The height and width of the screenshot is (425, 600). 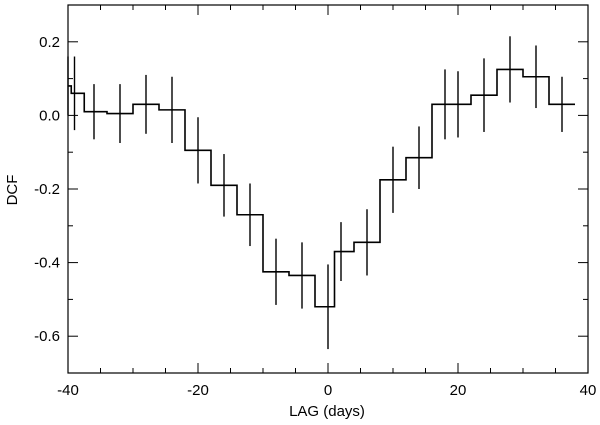 What do you see at coordinates (12, 190) in the screenshot?
I see `y-axis-label: DCF` at bounding box center [12, 190].